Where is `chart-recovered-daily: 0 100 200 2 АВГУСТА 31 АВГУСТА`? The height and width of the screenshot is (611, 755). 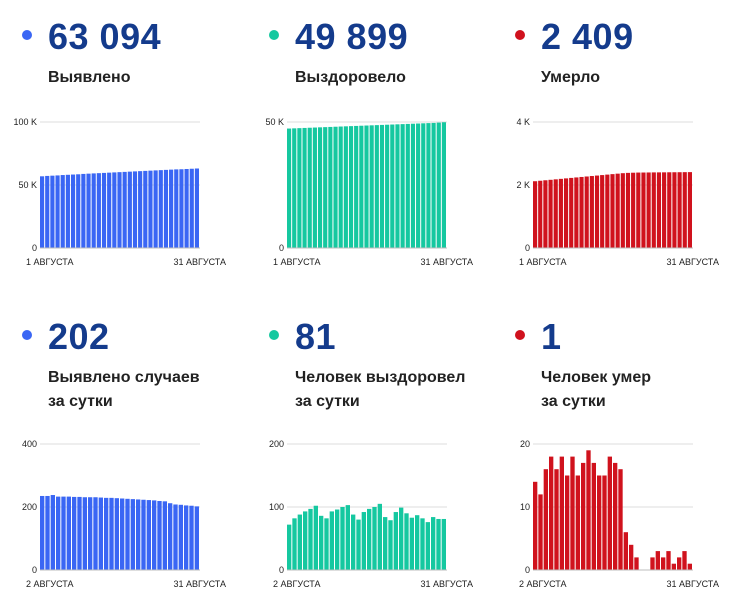
chart-recovered-daily: 0 100 200 2 АВГУСТА 31 АВГУСТА is located at coordinates (371, 514).